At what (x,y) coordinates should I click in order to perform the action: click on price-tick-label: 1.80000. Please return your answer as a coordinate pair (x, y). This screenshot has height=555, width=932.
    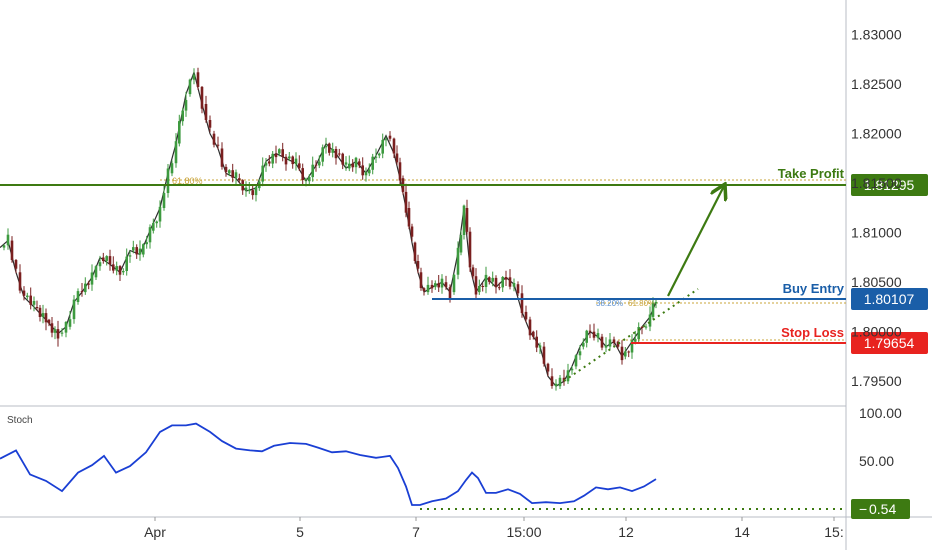
    Looking at the image, I should click on (876, 332).